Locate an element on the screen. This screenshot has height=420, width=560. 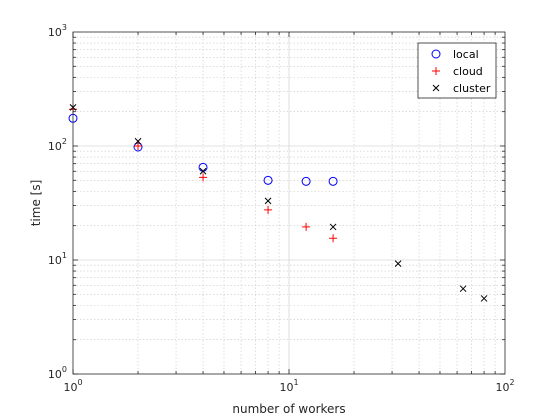
x-tick-label: 10² is located at coordinates (504, 386).